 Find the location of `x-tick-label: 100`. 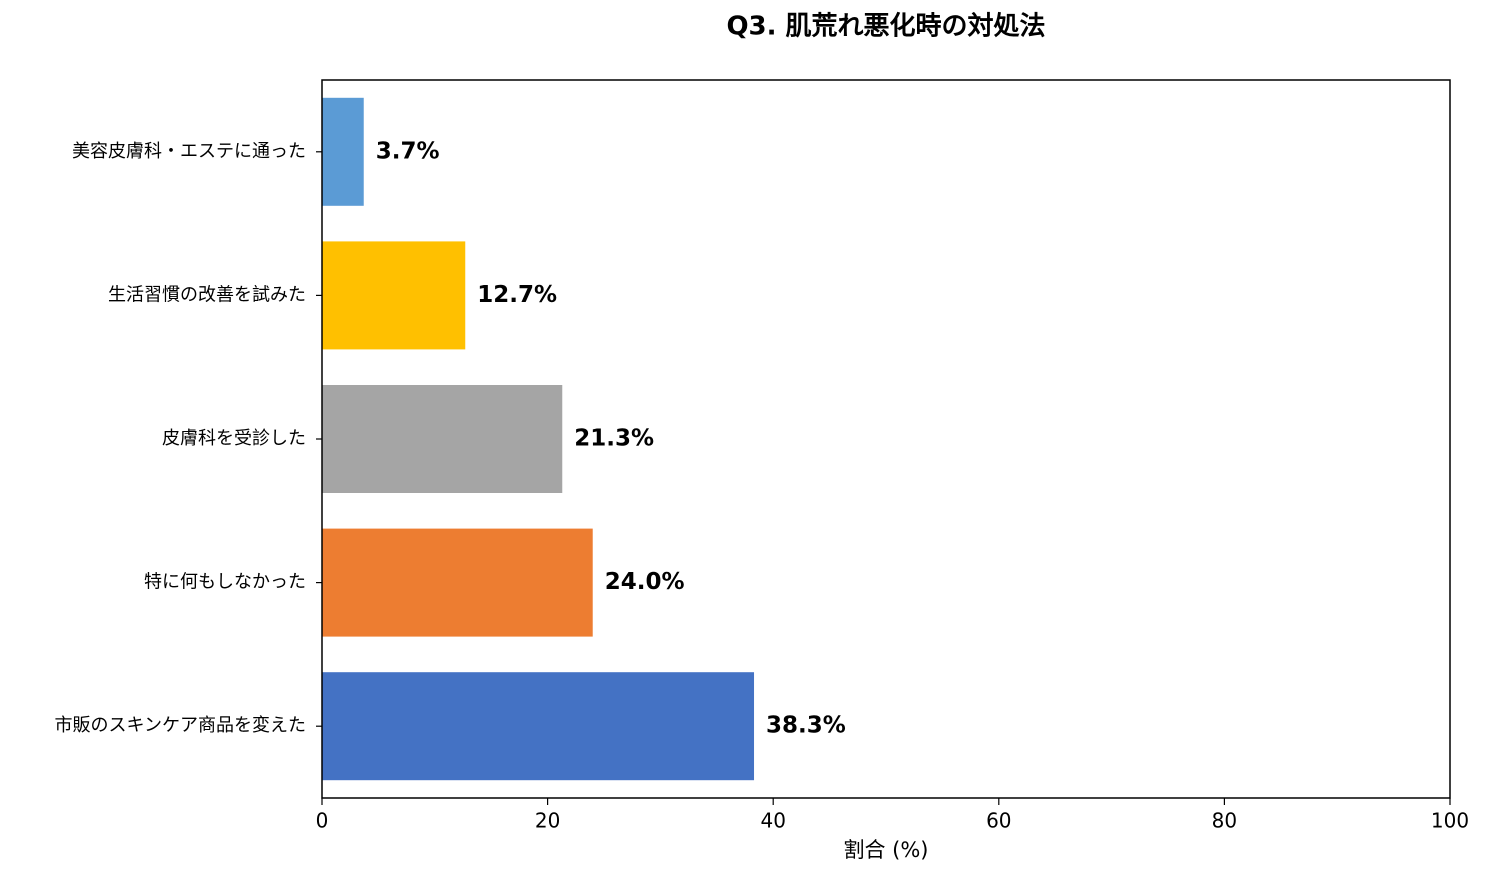

x-tick-label: 100 is located at coordinates (1450, 821).